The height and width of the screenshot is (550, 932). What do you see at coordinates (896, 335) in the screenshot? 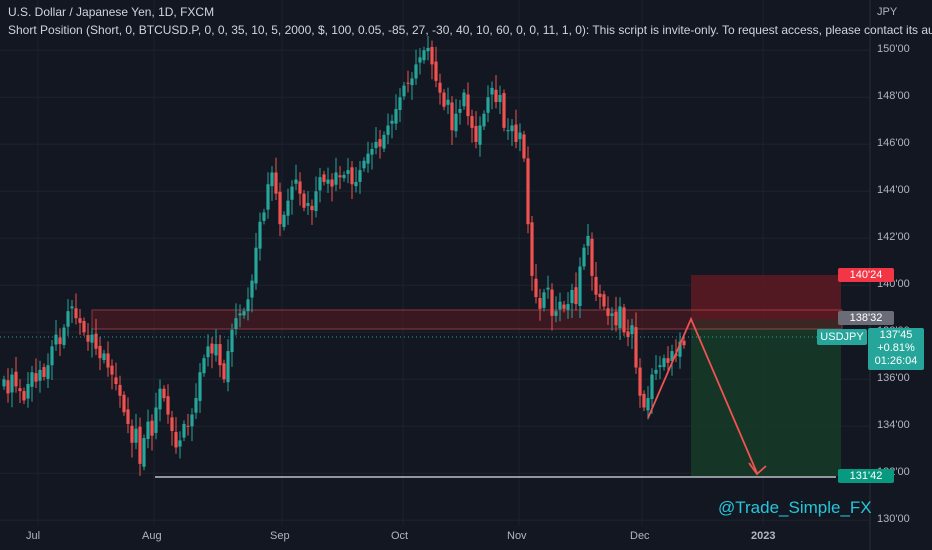
I see `last-price: 137'45` at bounding box center [896, 335].